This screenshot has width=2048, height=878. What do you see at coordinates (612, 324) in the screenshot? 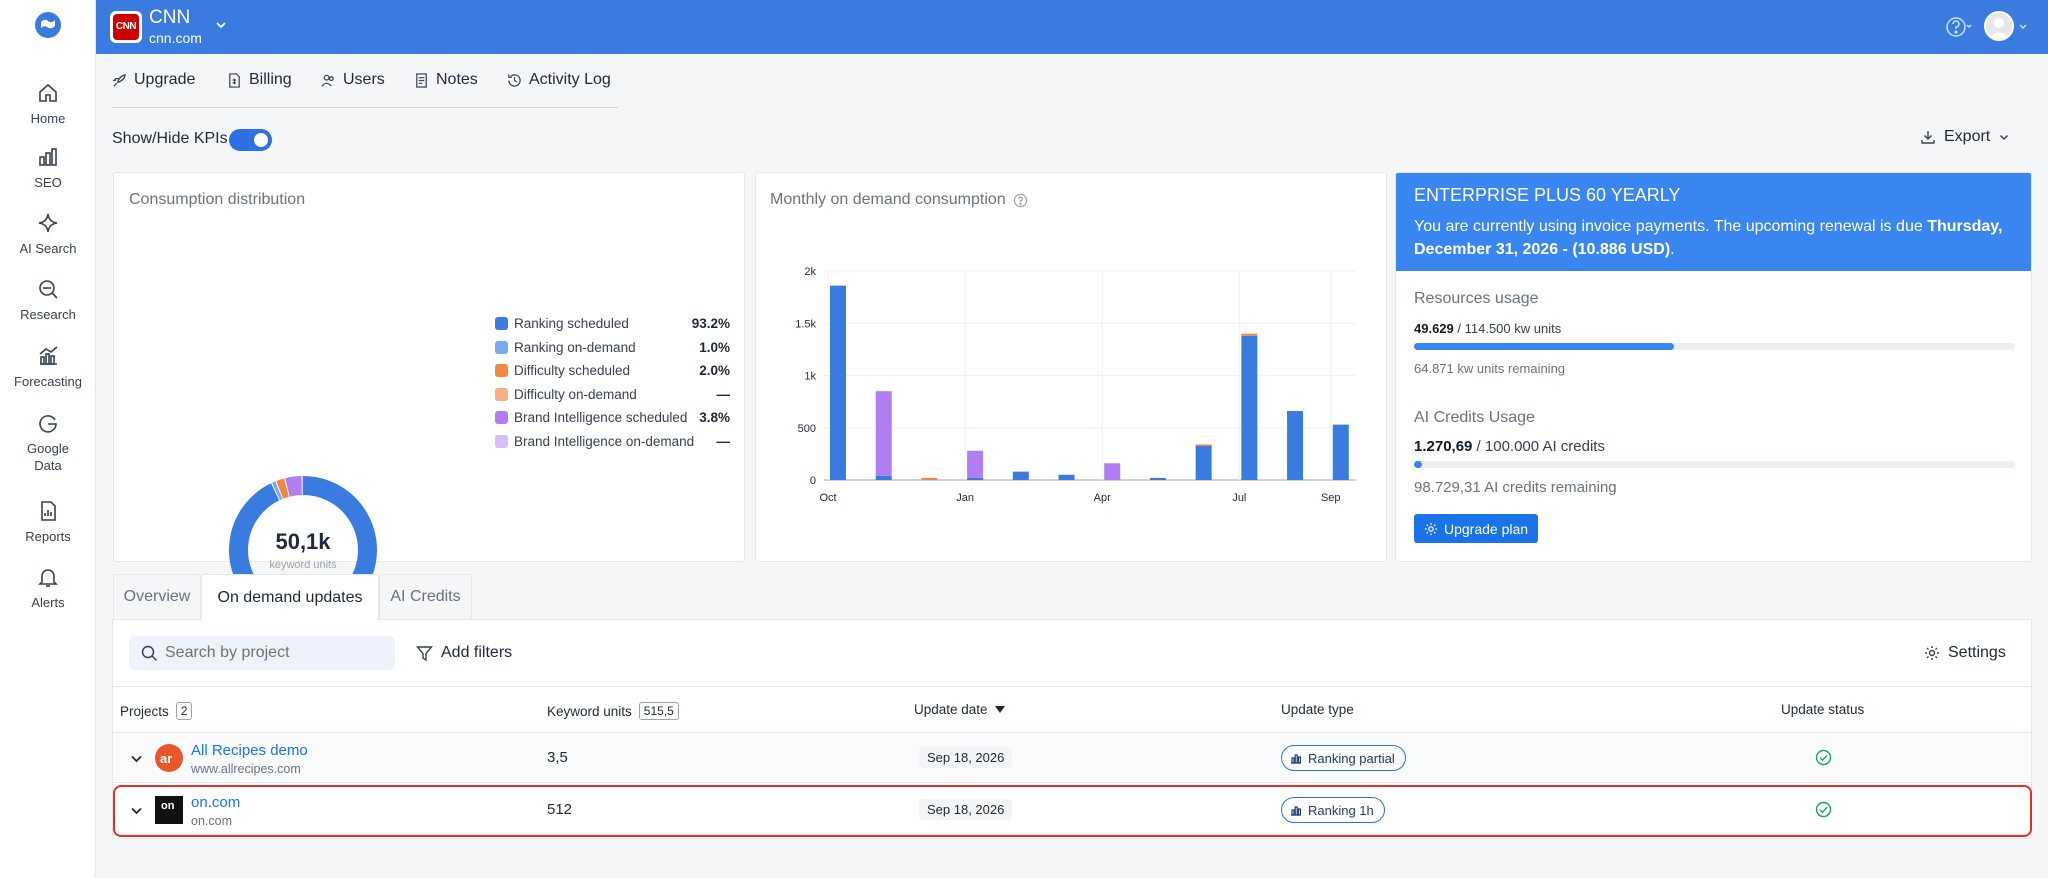
I see `legend-item: Ranking scheduled 93.2%` at bounding box center [612, 324].